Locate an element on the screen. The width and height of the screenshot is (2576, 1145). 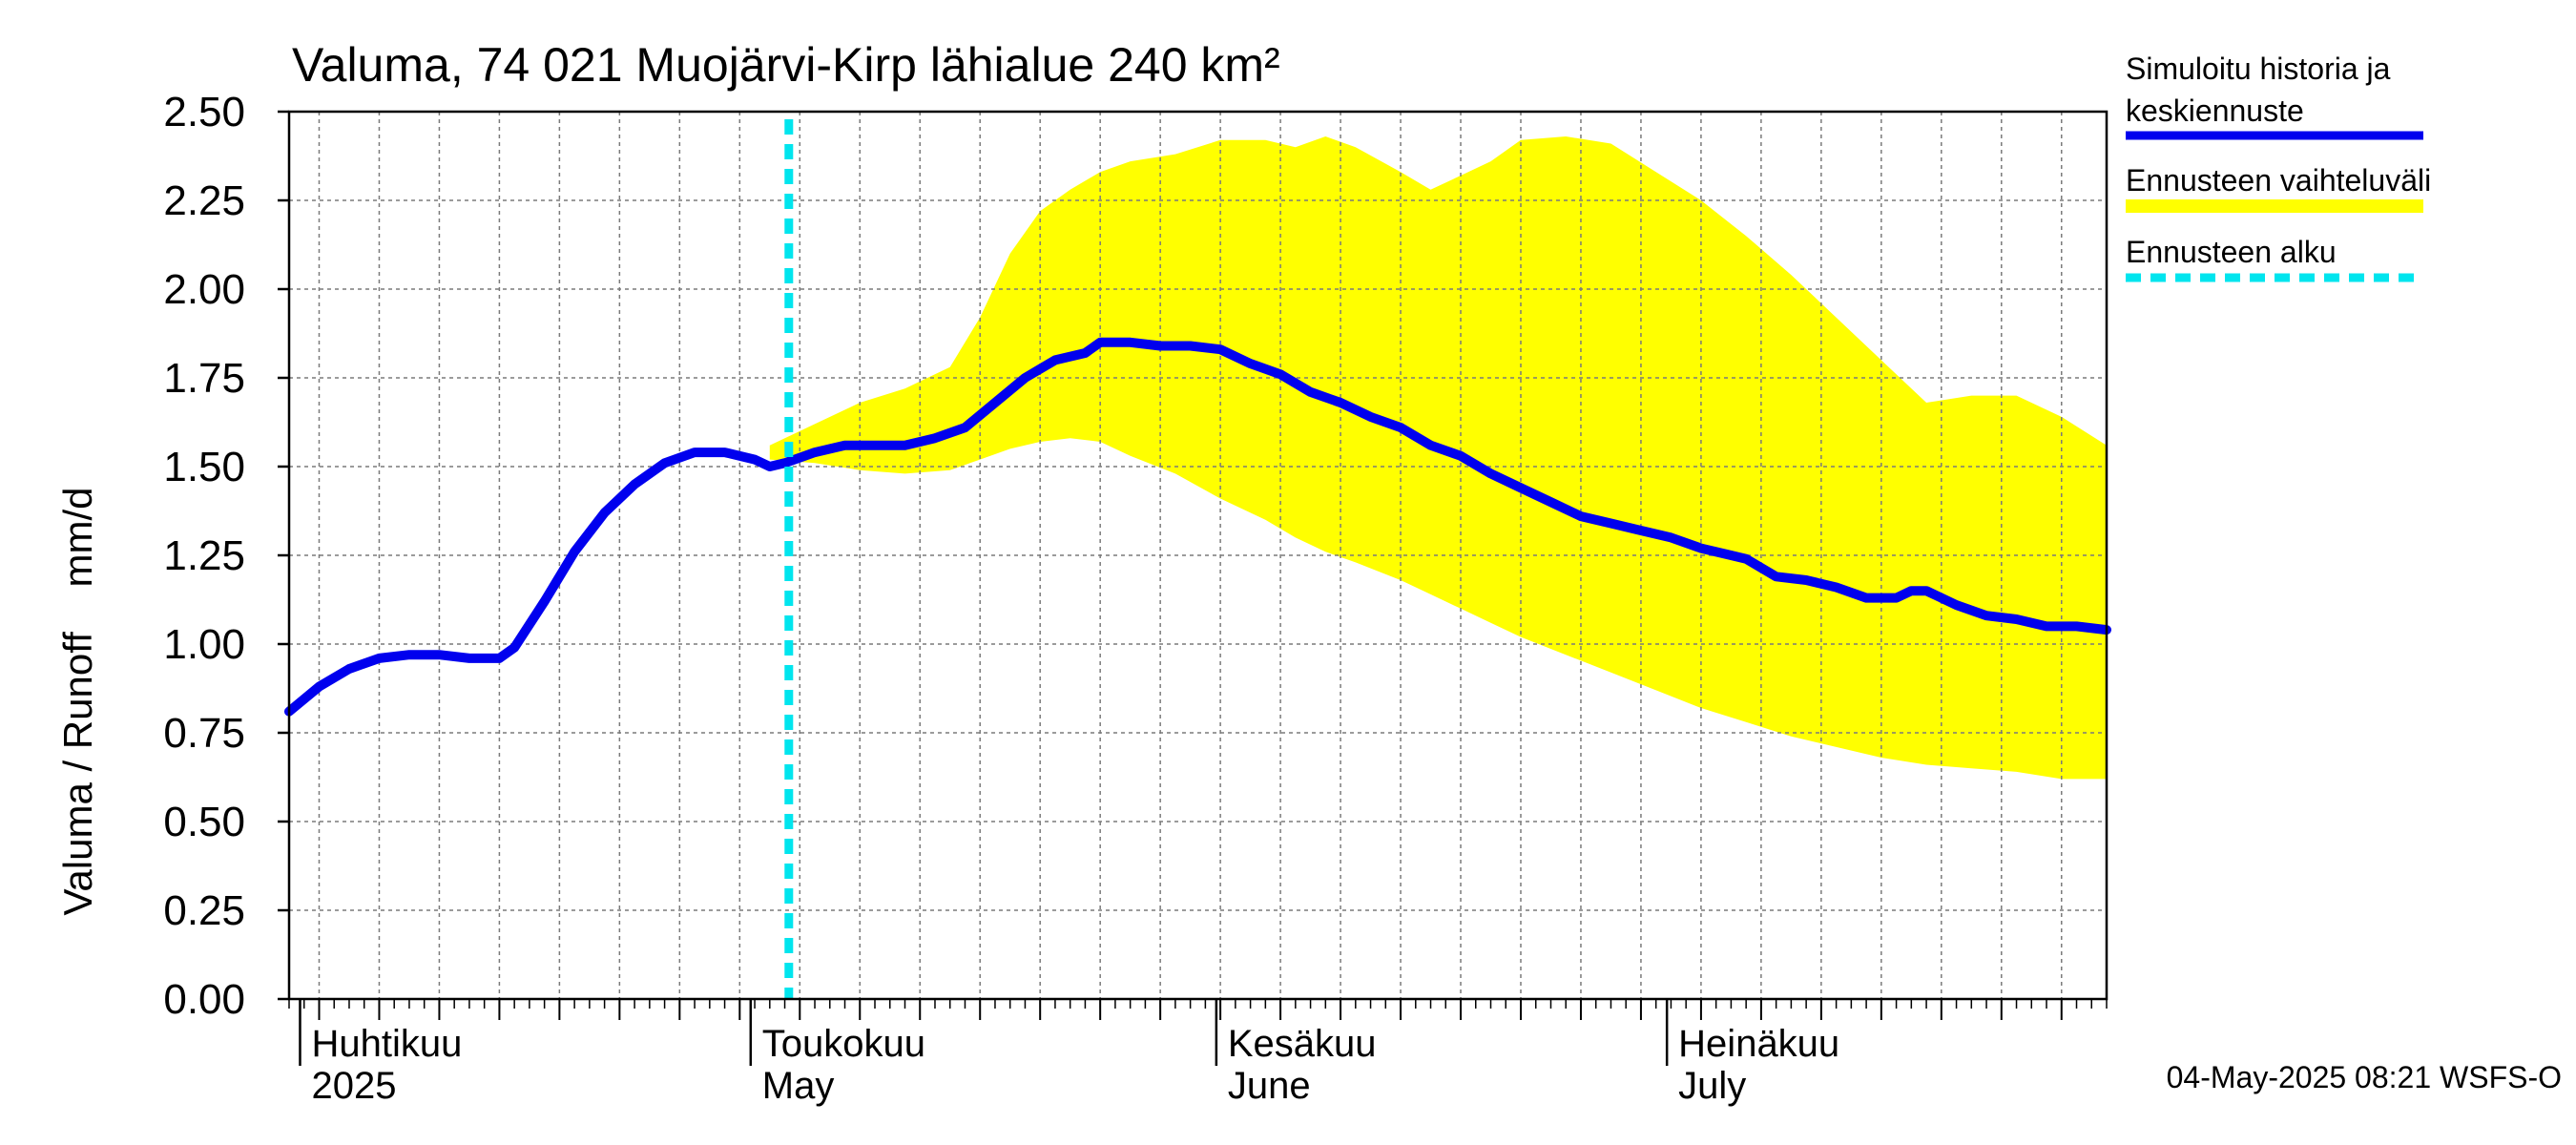
x-month-label-en: June is located at coordinates (1269, 1086).